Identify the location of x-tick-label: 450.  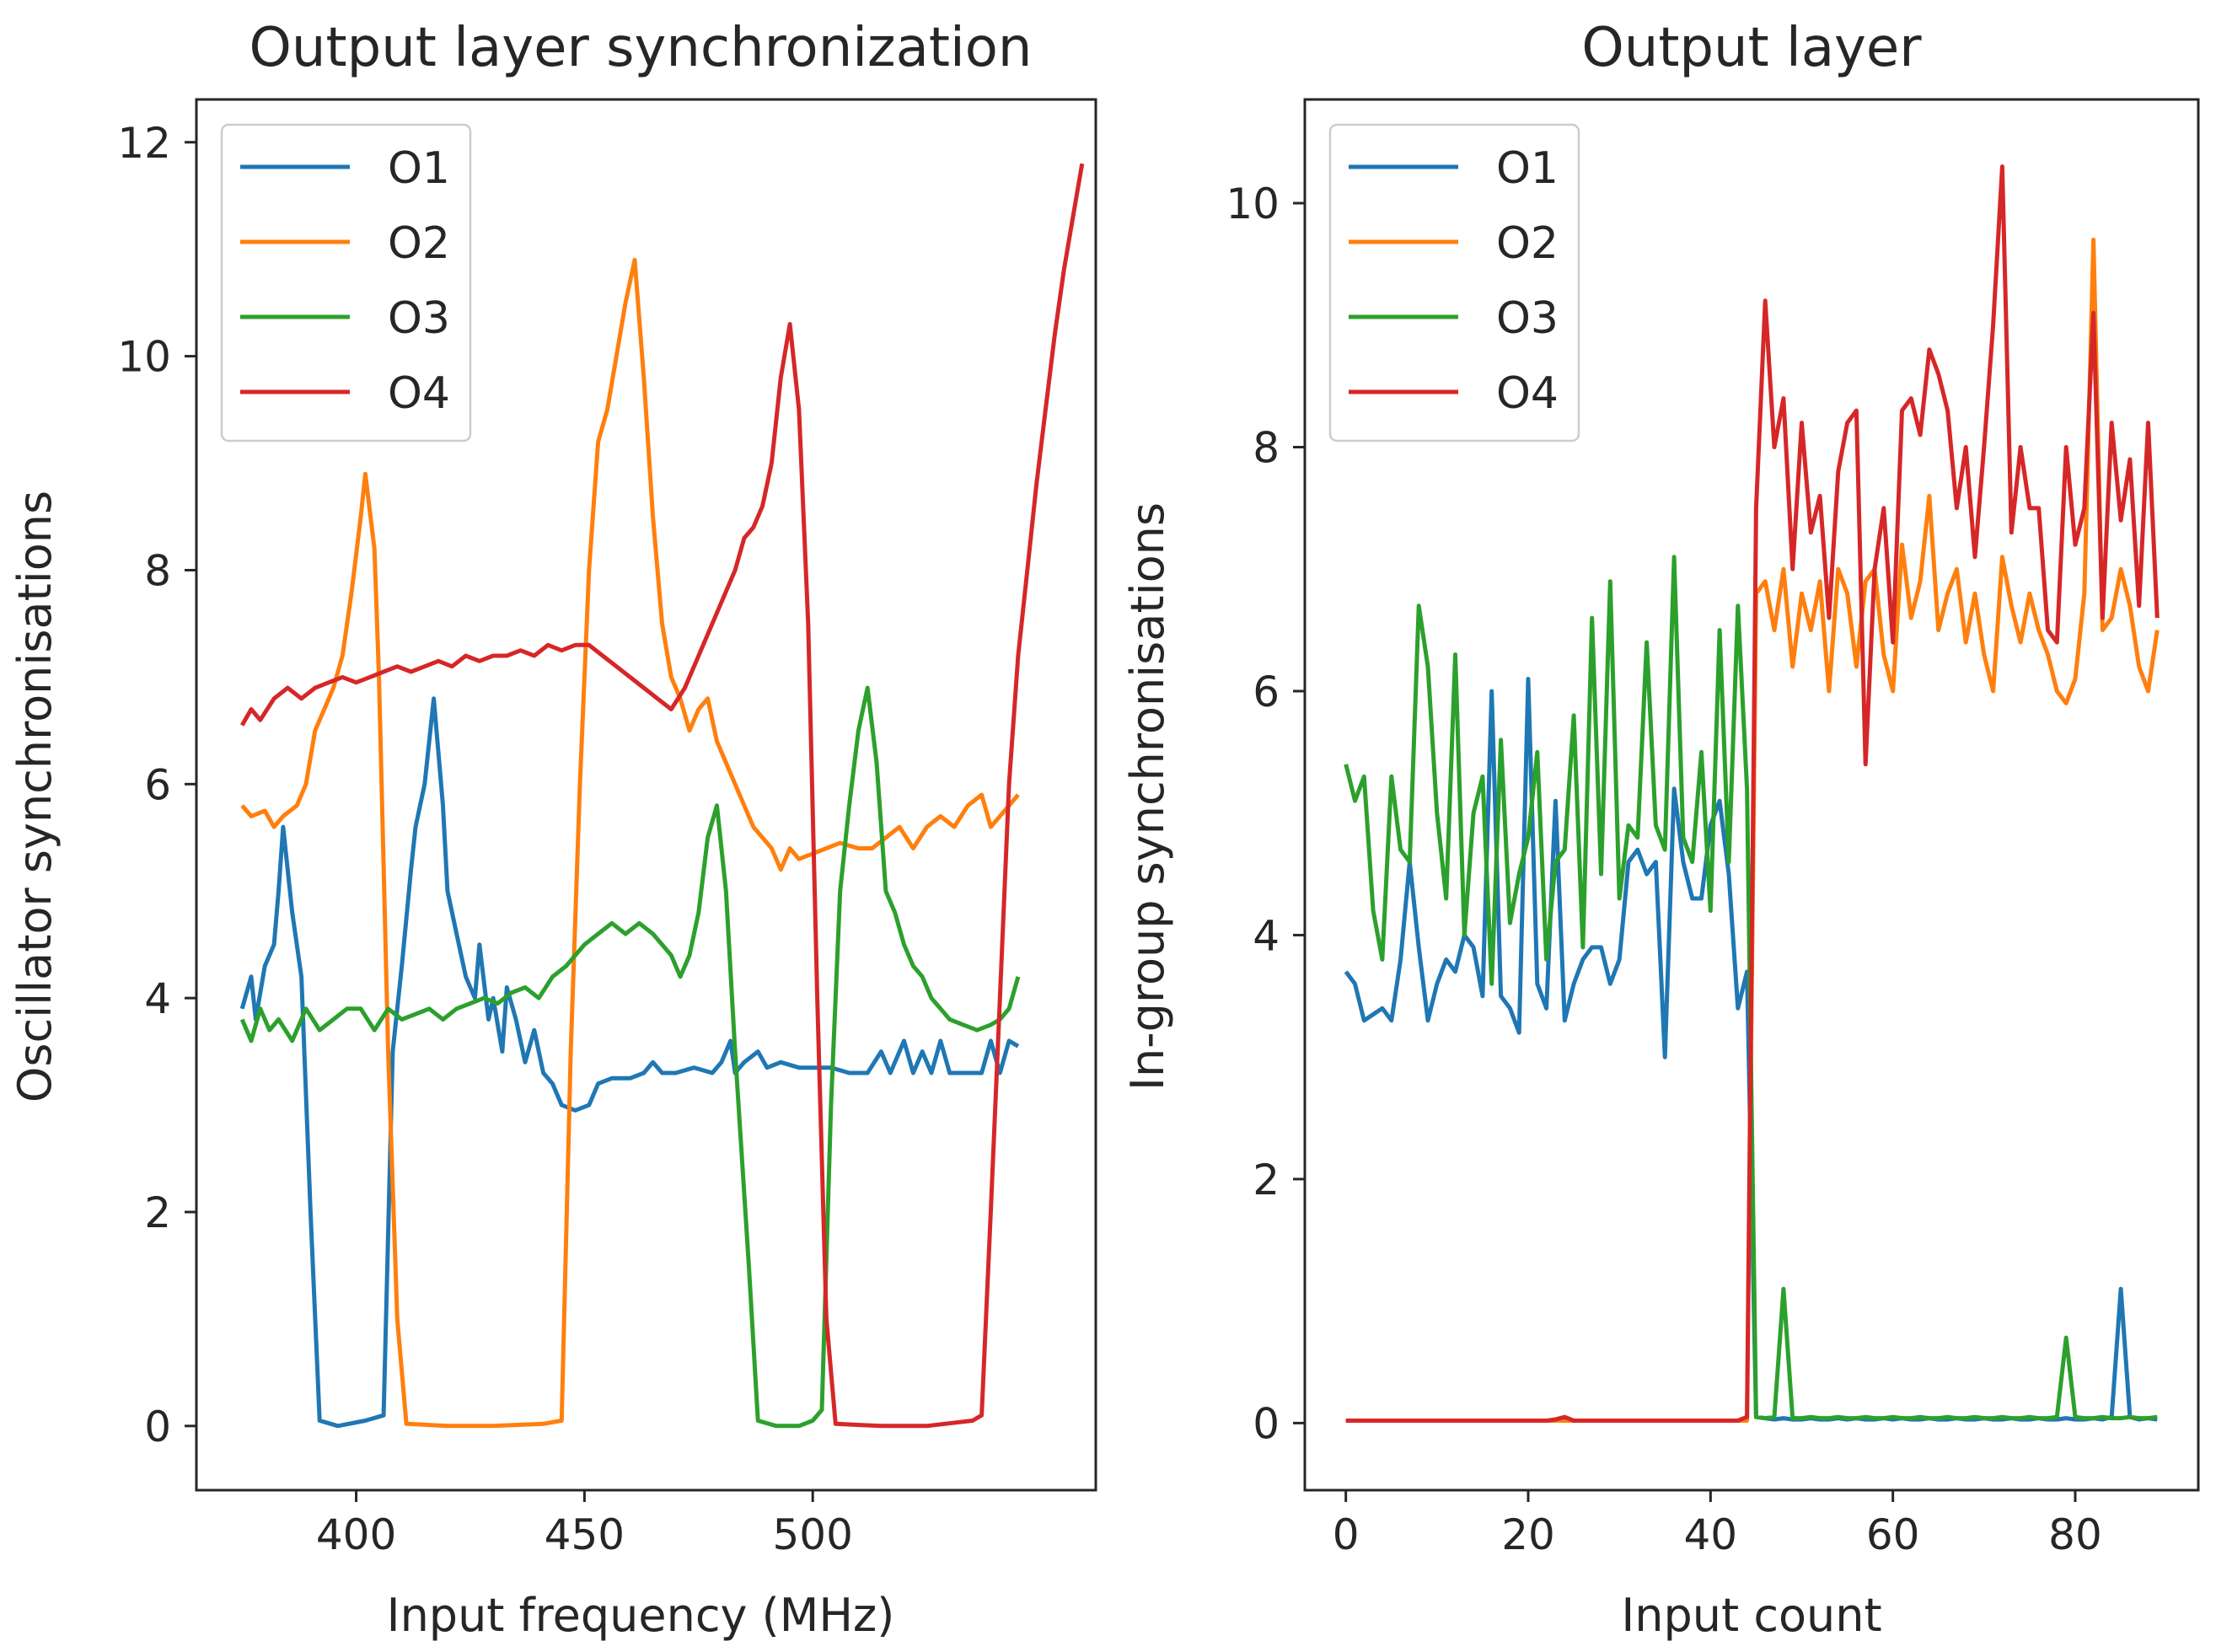
(585, 1534).